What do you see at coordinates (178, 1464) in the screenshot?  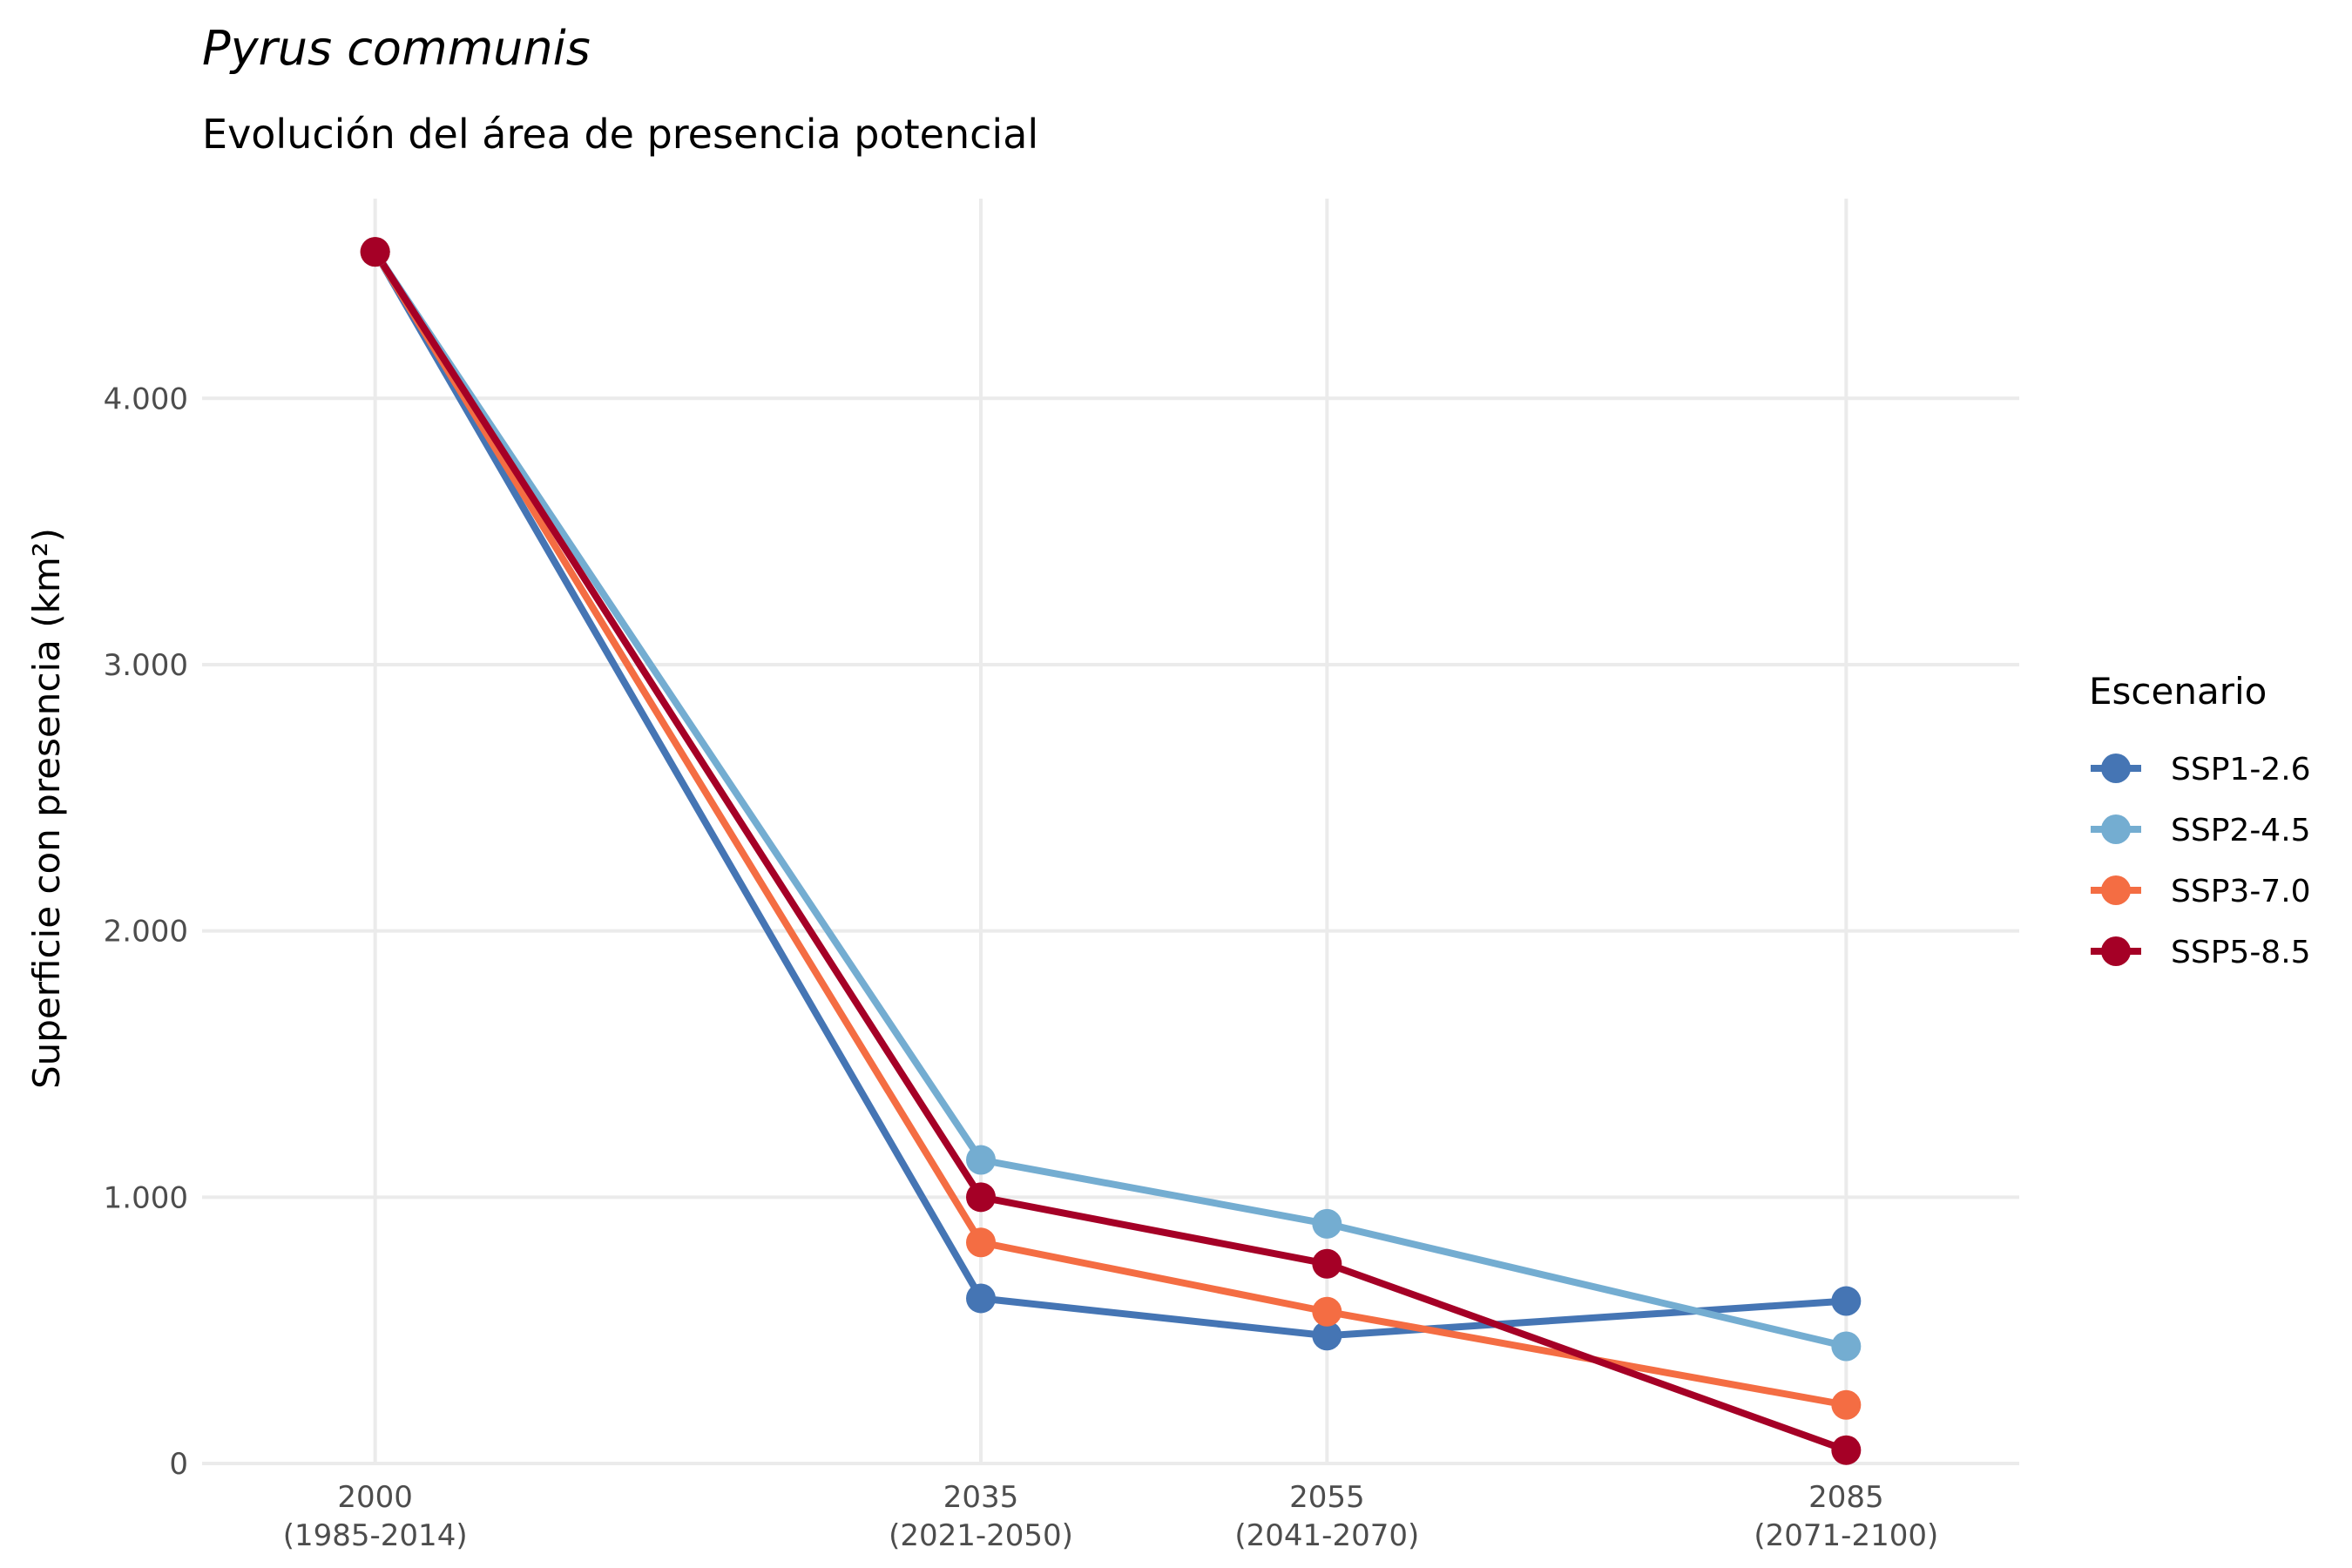 I see `y-tick-label: 0` at bounding box center [178, 1464].